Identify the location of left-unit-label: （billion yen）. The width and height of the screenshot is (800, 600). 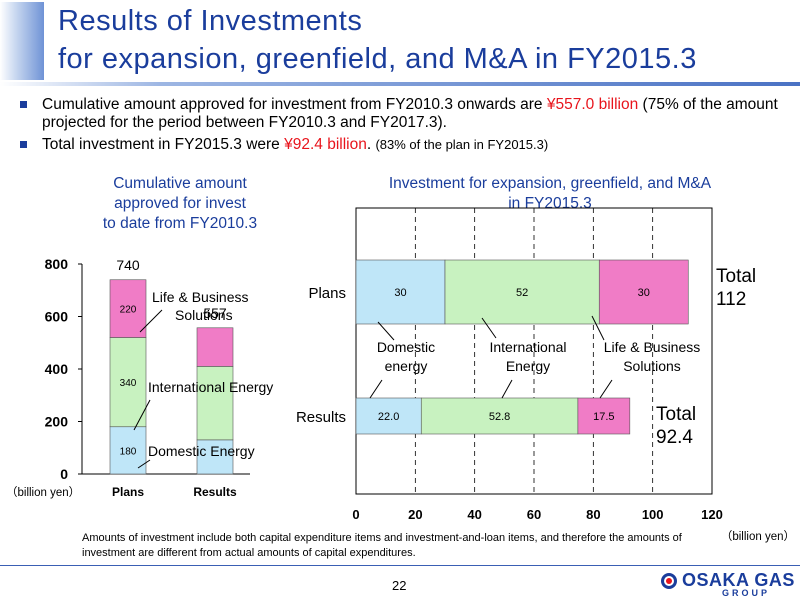
(43, 492).